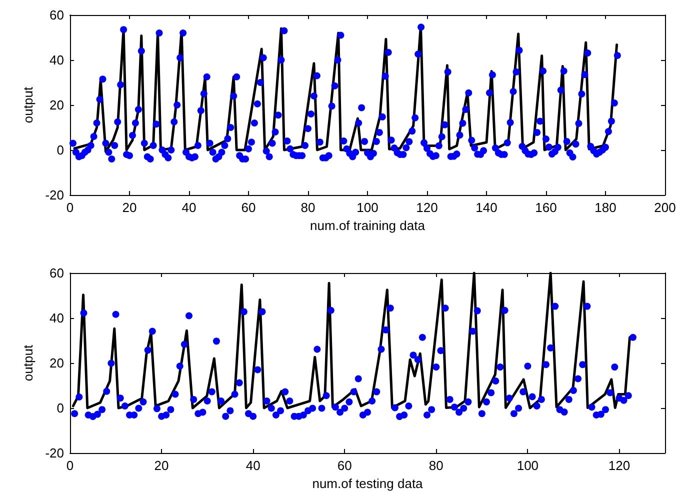 The height and width of the screenshot is (504, 689). What do you see at coordinates (546, 207) in the screenshot?
I see `x-tick-label: 160` at bounding box center [546, 207].